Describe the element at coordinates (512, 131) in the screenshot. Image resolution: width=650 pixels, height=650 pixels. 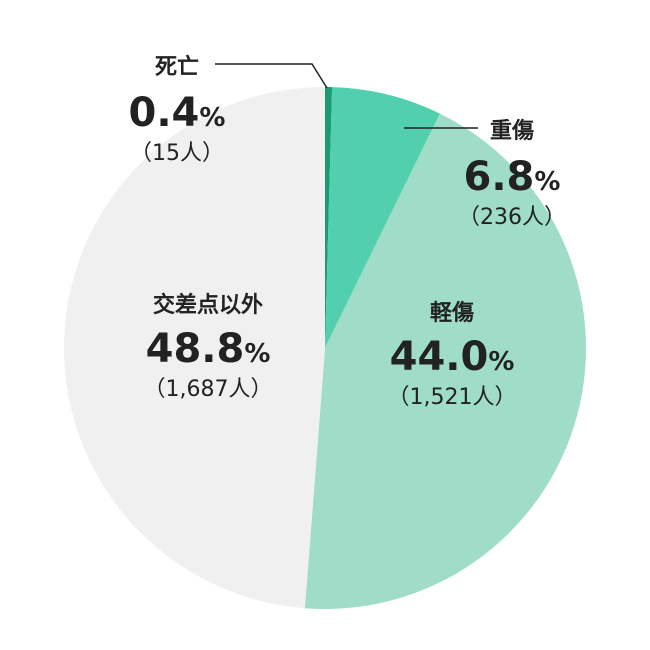
I see `label-serious-name: 重傷` at that location.